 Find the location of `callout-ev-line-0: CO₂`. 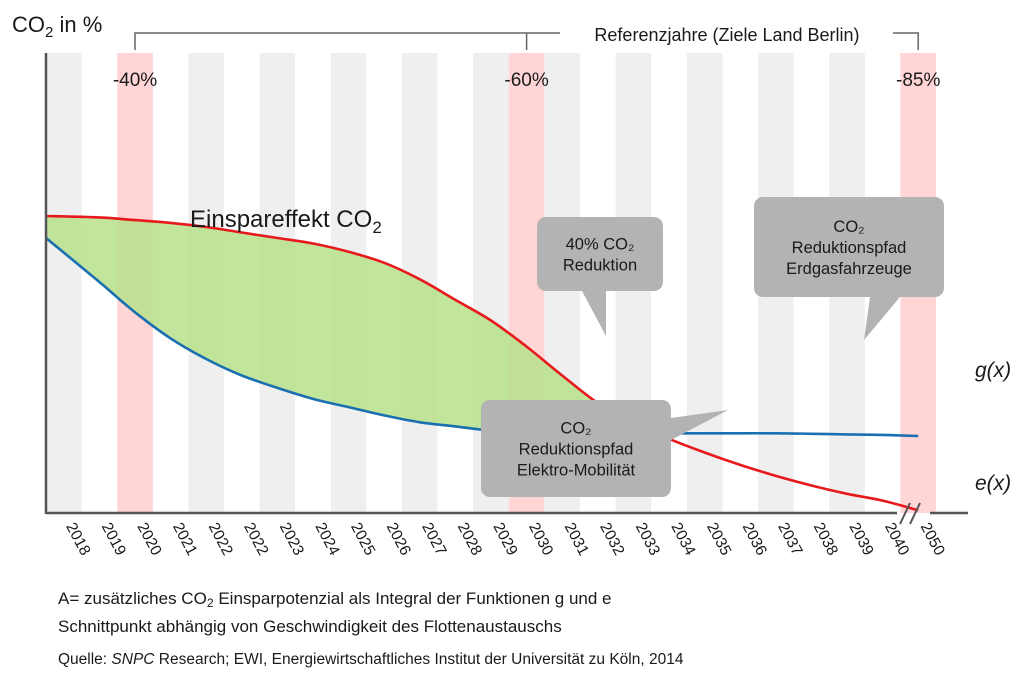

callout-ev-line-0: CO₂ is located at coordinates (575, 429).